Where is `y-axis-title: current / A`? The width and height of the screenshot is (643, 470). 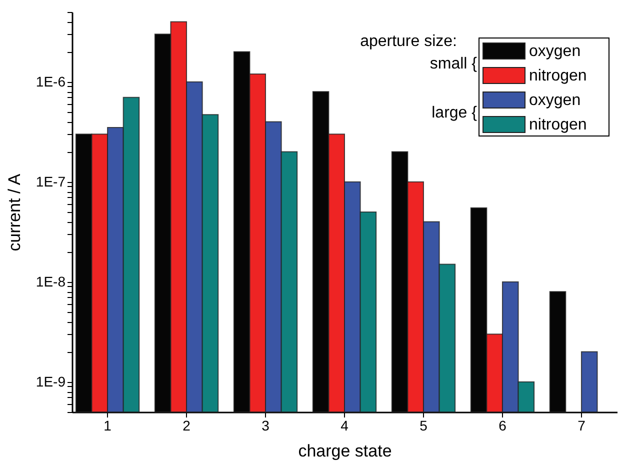 y-axis-title: current / A is located at coordinates (14, 212).